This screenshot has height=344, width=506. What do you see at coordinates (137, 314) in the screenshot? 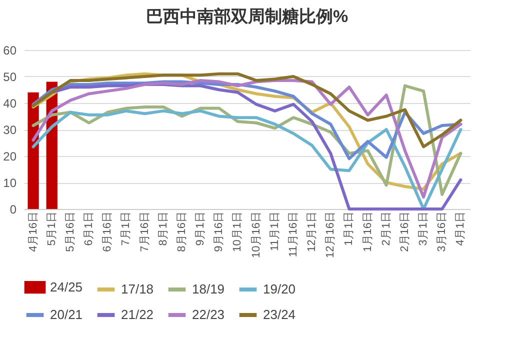
I see `legend-label: 21/22` at bounding box center [137, 314].